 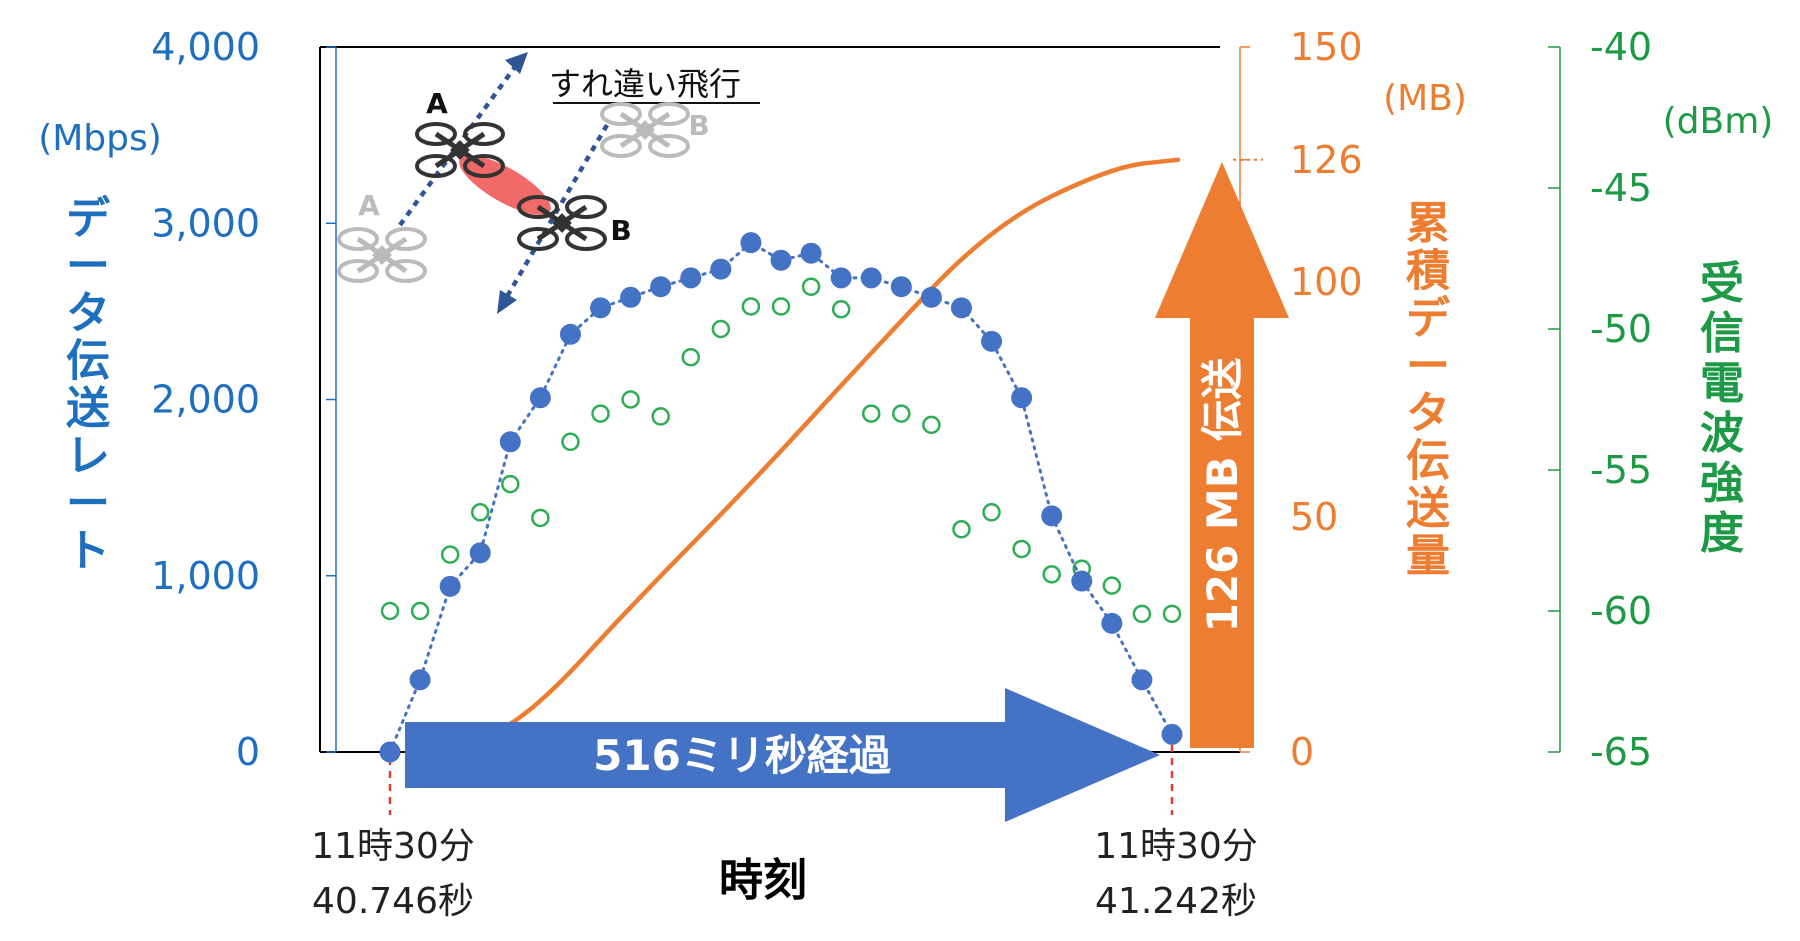 What do you see at coordinates (1428, 271) in the screenshot?
I see `mid-axis-title-char: 積` at bounding box center [1428, 271].